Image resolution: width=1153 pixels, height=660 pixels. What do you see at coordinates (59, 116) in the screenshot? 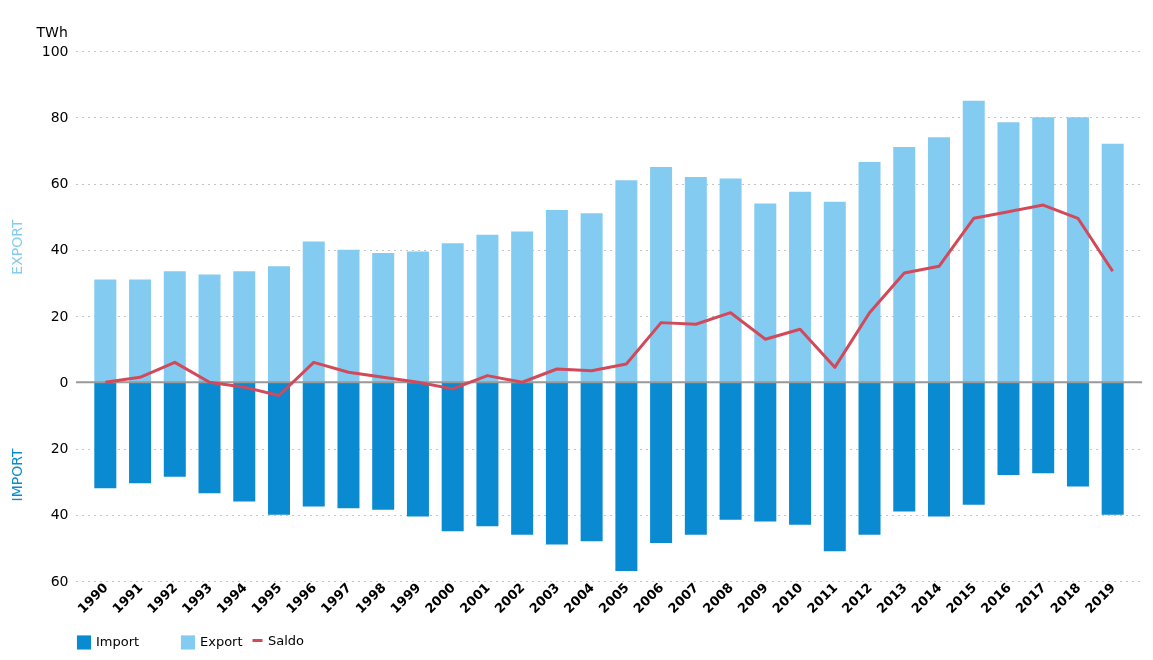
I see `y-tick-label: 80` at bounding box center [59, 116].